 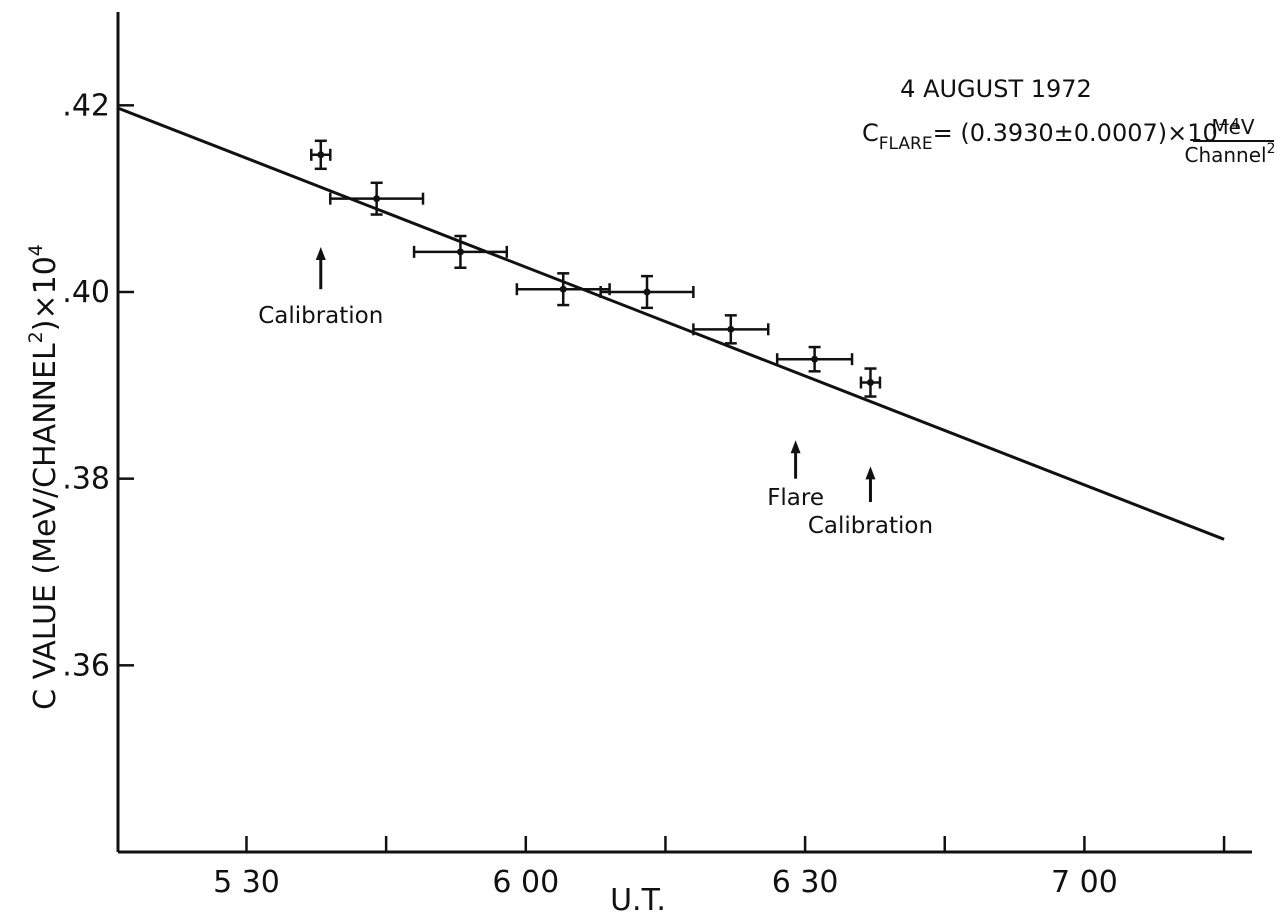 I want to click on x-tick-label: 6 00, so click(x=525, y=882).